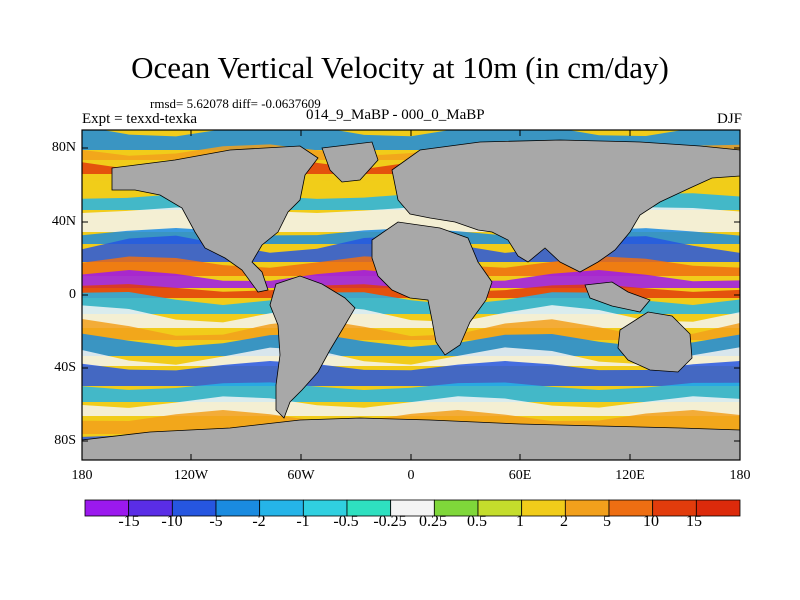 This screenshot has width=800, height=600. I want to click on lon-label-180w: 180, so click(82, 475).